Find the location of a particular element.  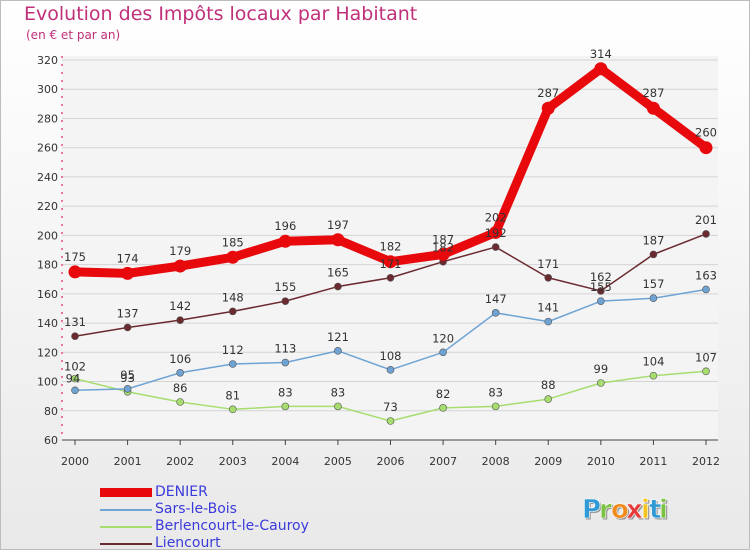

data-label: 287 is located at coordinates (548, 93).